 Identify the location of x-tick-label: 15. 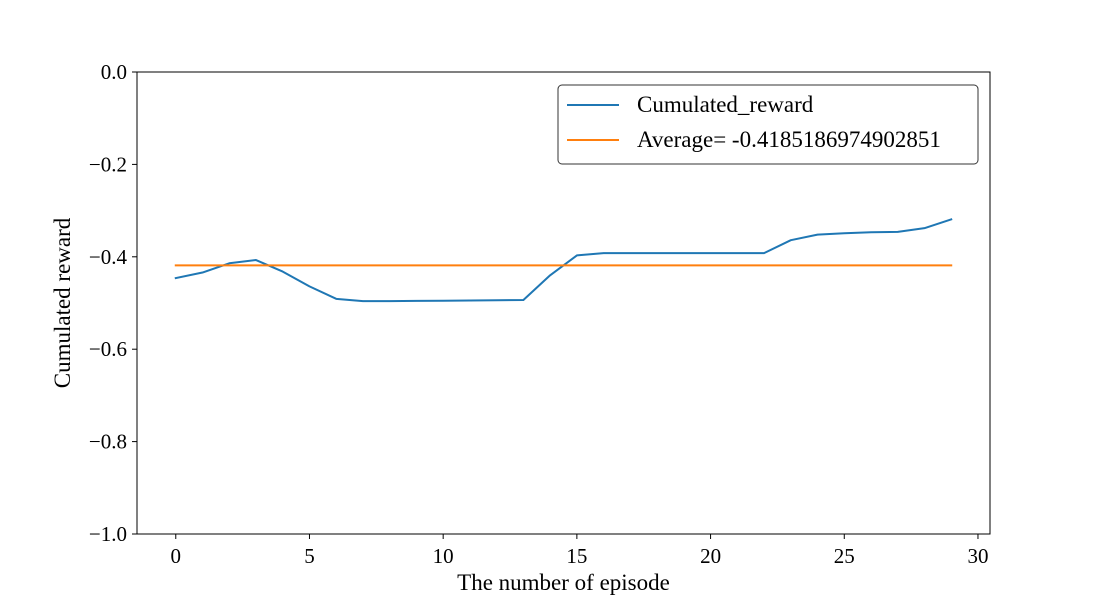
(576, 556).